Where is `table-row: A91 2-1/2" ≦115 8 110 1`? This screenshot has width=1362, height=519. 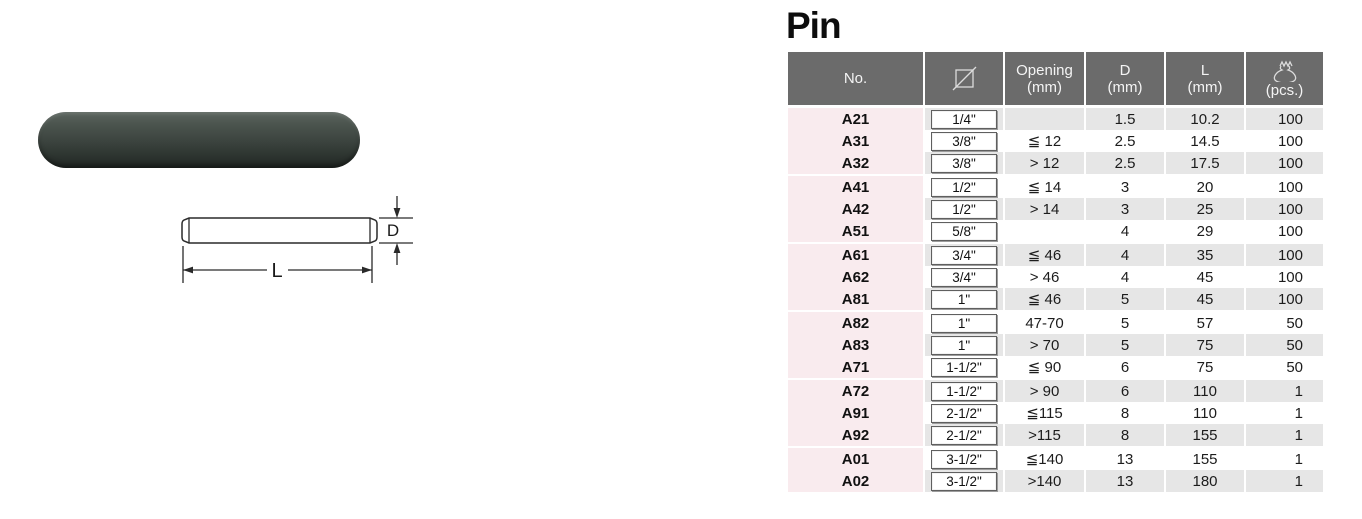 table-row: A91 2-1/2" ≦115 8 110 1 is located at coordinates (1055, 413).